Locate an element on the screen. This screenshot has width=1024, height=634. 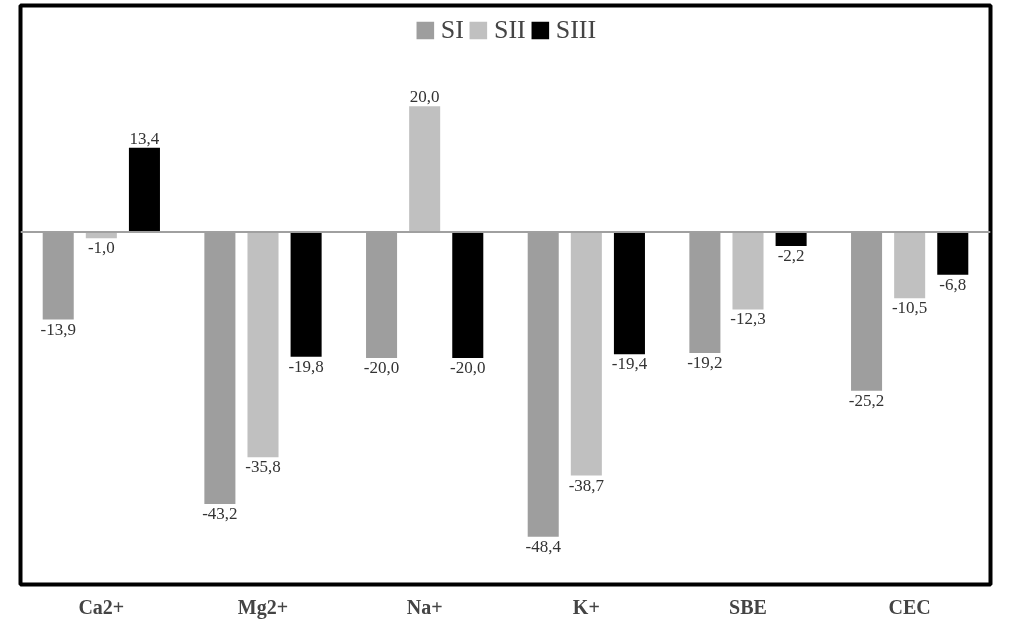
legend-label: SIII is located at coordinates (576, 30).